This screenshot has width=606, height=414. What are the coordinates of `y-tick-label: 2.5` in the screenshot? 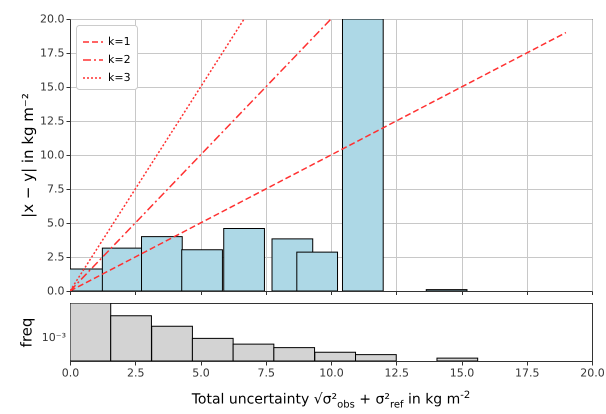 It's located at (55, 257).